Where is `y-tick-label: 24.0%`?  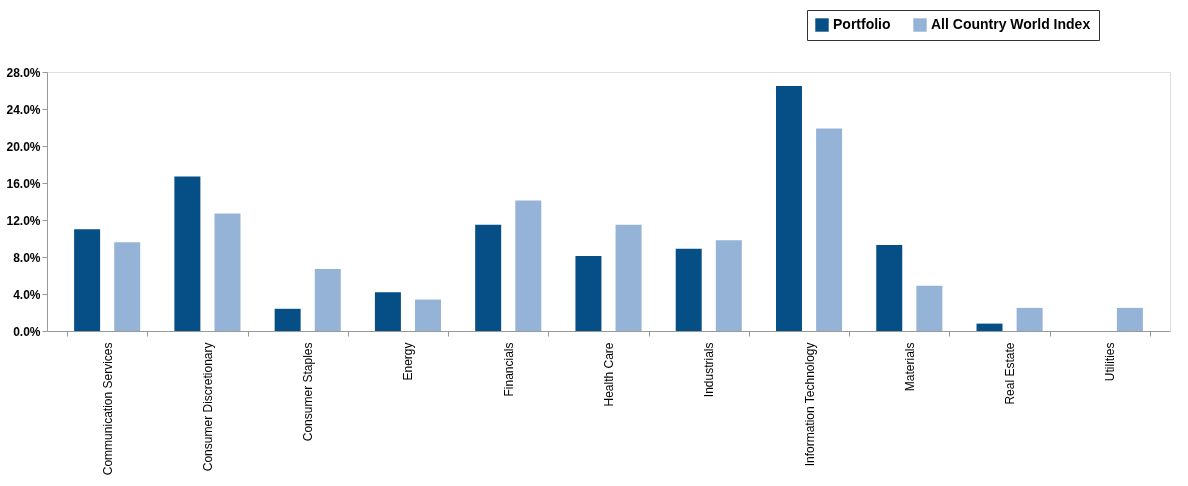
y-tick-label: 24.0% is located at coordinates (23, 109).